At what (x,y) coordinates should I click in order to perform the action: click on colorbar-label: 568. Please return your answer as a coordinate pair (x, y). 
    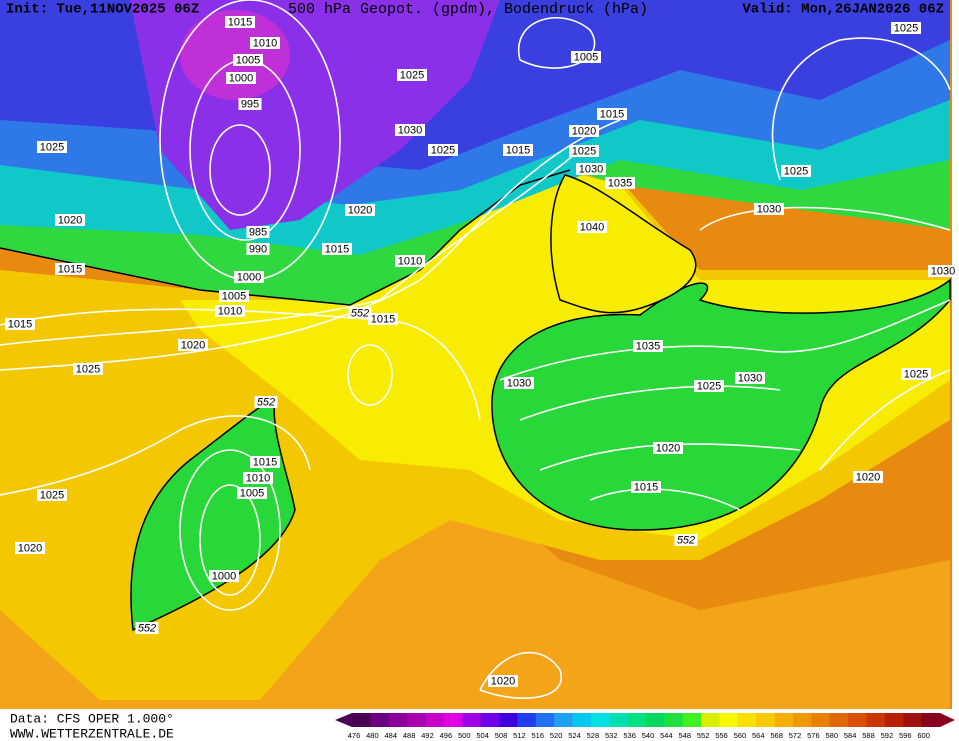
    Looking at the image, I should click on (776, 735).